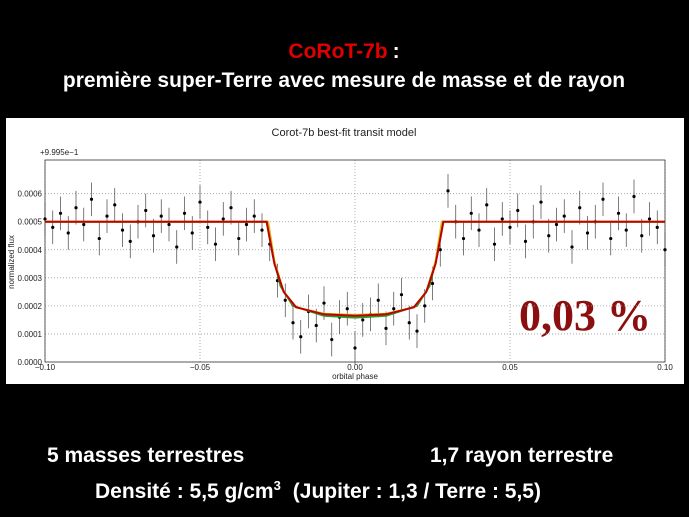 The width and height of the screenshot is (689, 517). I want to click on mass: 5 masses terrestres, so click(145, 455).